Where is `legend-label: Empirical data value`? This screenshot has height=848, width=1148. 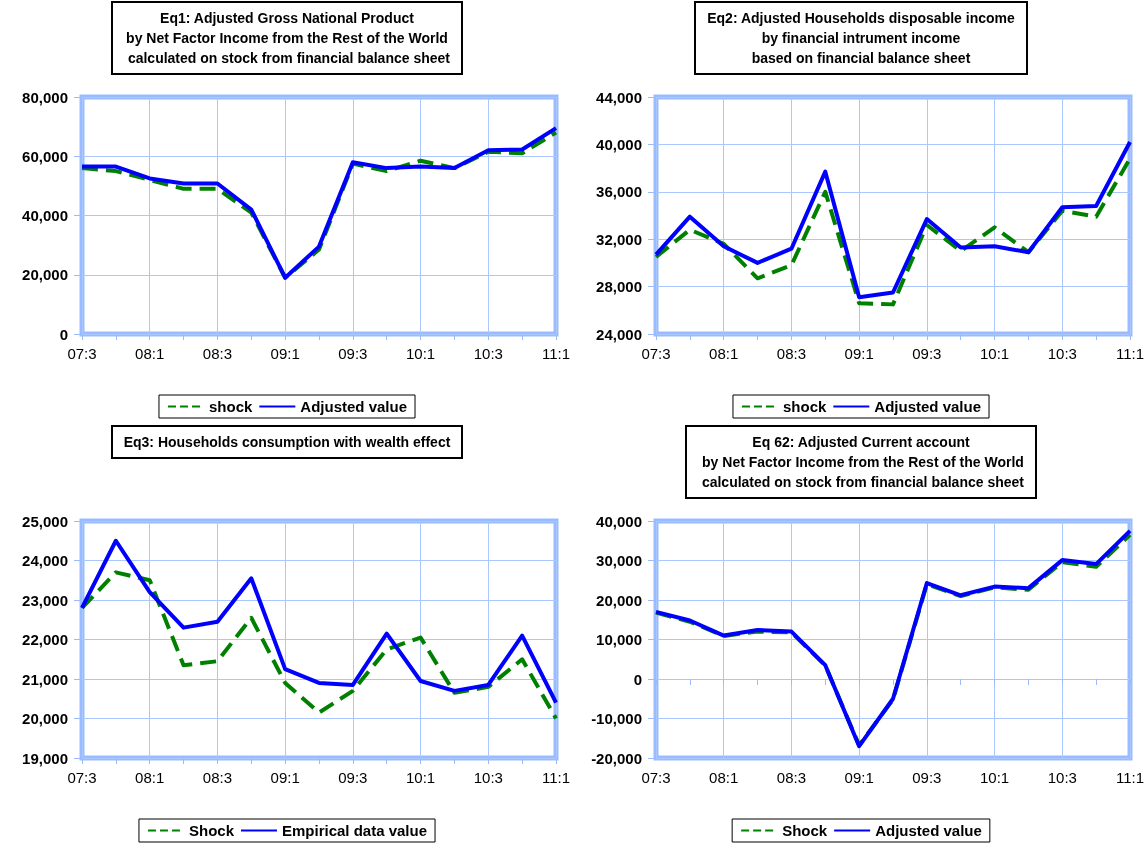
legend-label: Empirical data value is located at coordinates (354, 830).